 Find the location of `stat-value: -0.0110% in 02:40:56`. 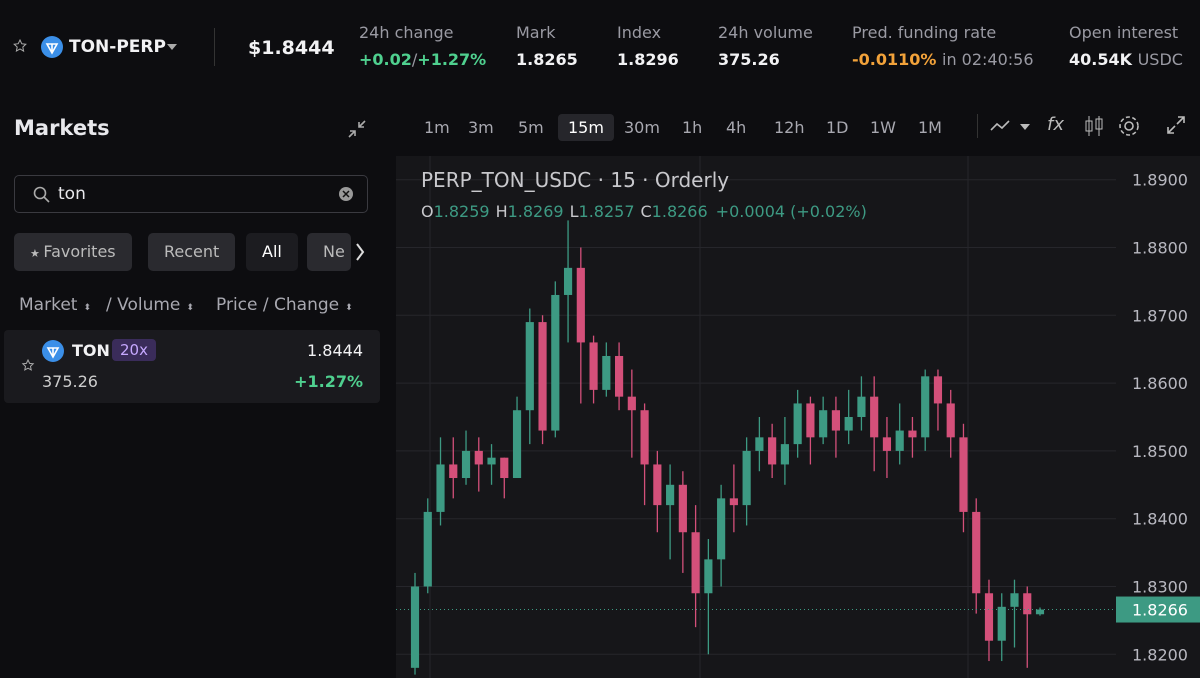

stat-value: -0.0110% in 02:40:56 is located at coordinates (943, 59).